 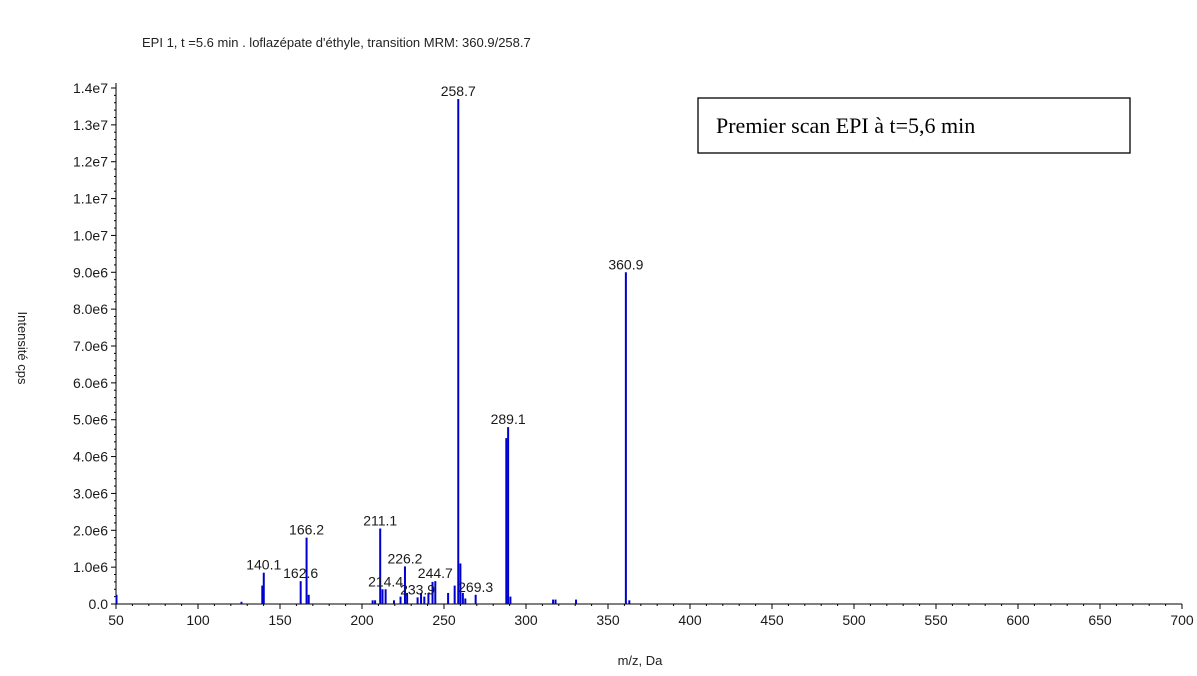 I want to click on annotation: Premier scan EPI à t=5,6 min, so click(x=914, y=125).